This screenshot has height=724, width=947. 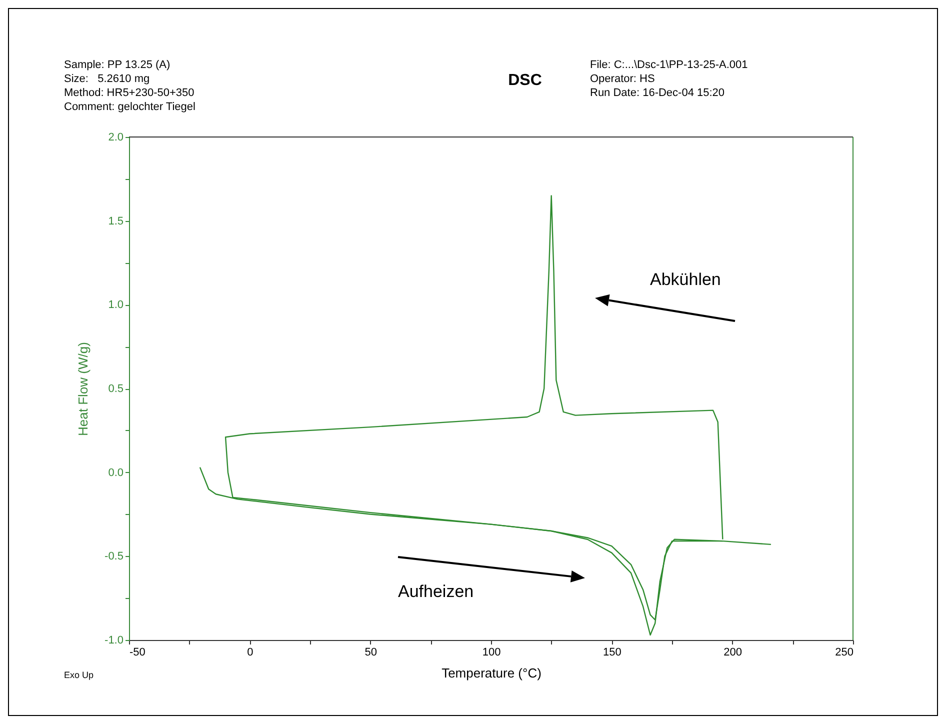 What do you see at coordinates (116, 472) in the screenshot?
I see `y-tick-label: 0.0` at bounding box center [116, 472].